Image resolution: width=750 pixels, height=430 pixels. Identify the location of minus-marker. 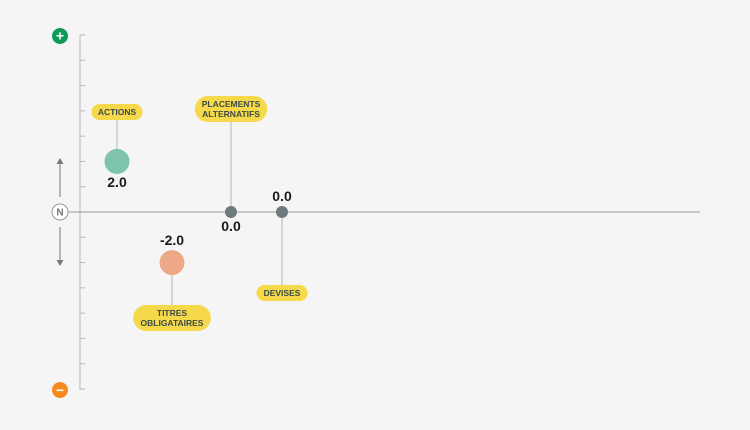
(60, 390).